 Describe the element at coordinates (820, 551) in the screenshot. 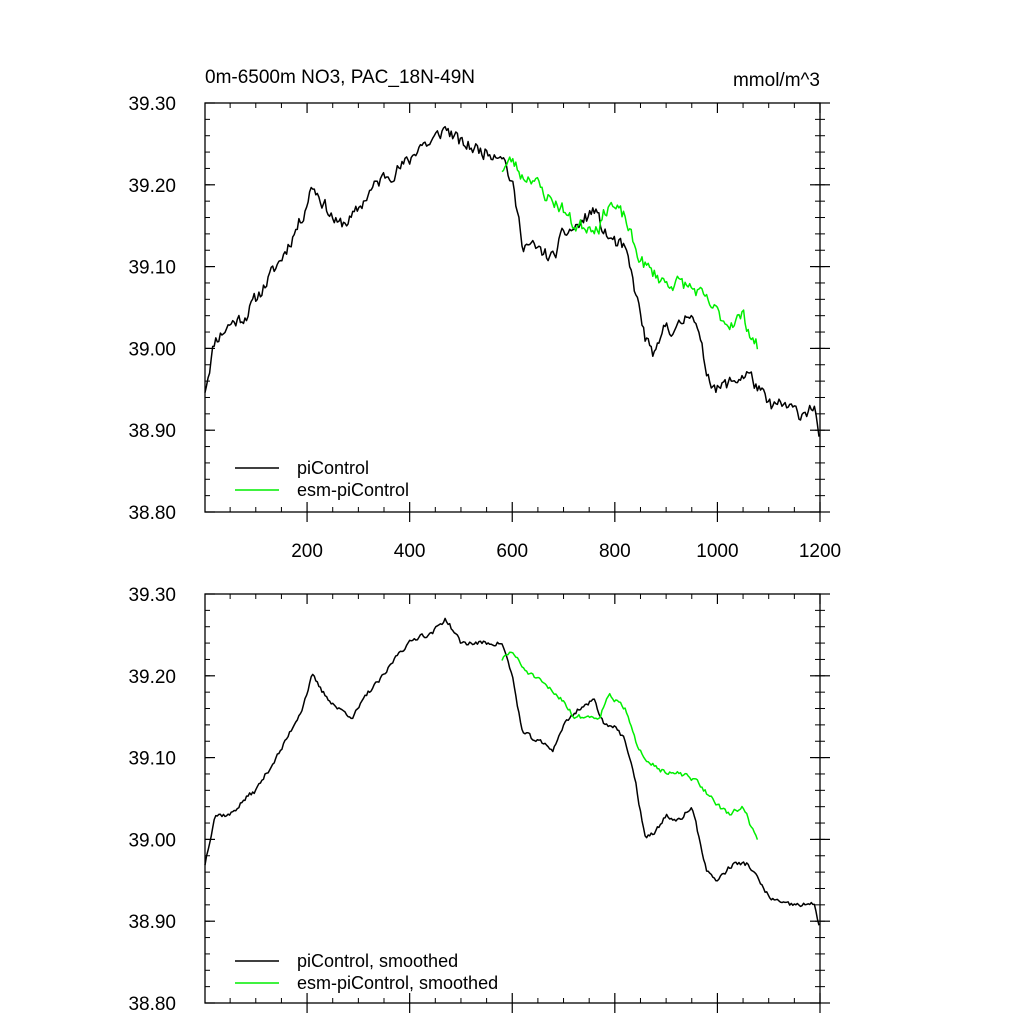

I see `x-tick-label: 1200` at that location.